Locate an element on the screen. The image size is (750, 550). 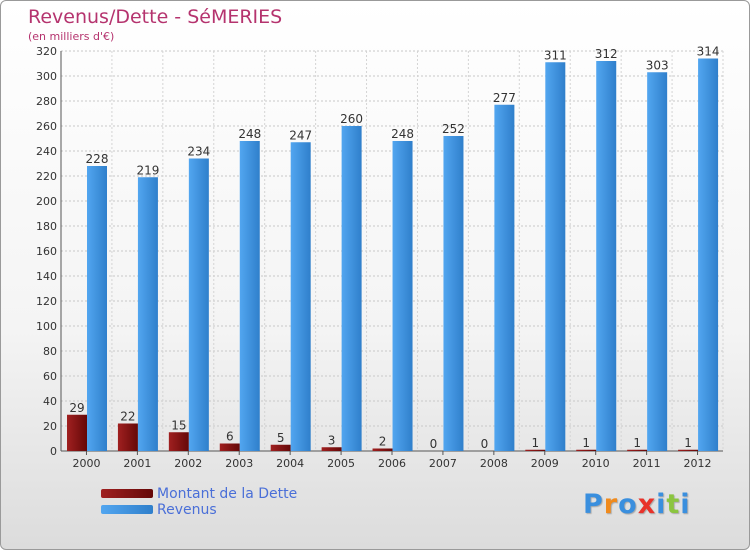
data-label-revenue-2002: 234 is located at coordinates (198, 152).